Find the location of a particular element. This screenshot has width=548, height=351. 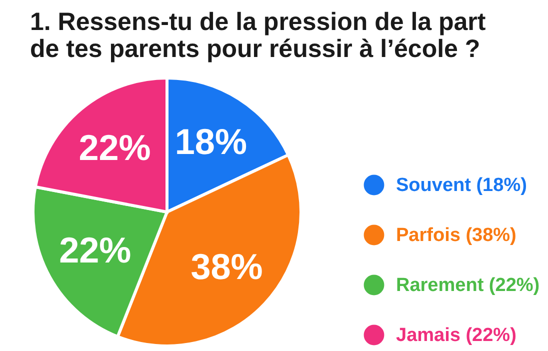

legend-label: Jamais (22%) is located at coordinates (456, 335).